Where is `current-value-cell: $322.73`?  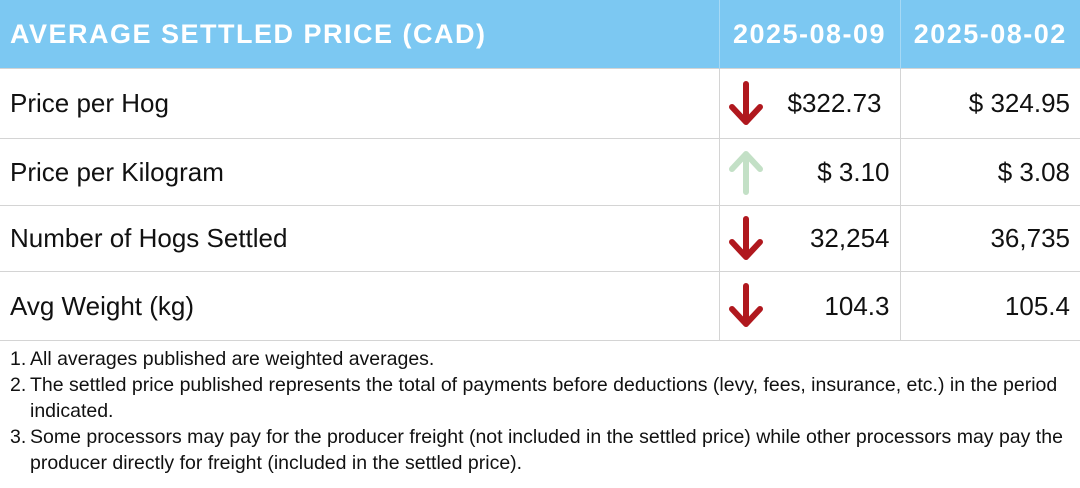
current-value-cell: $322.73 is located at coordinates (809, 103).